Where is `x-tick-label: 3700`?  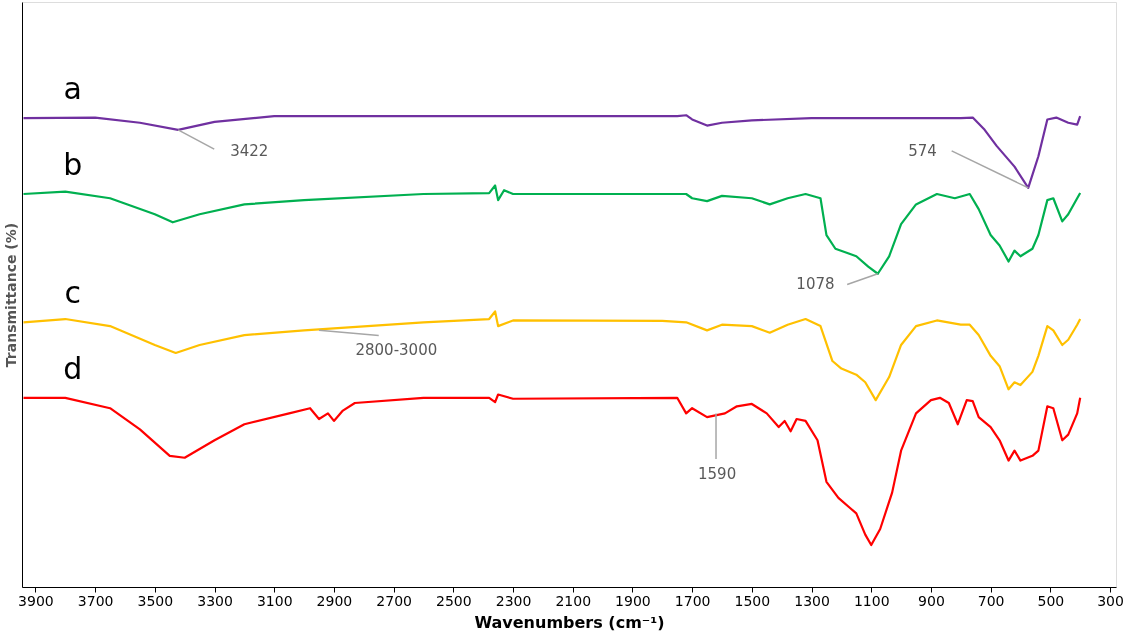 x-tick-label: 3700 is located at coordinates (95, 600).